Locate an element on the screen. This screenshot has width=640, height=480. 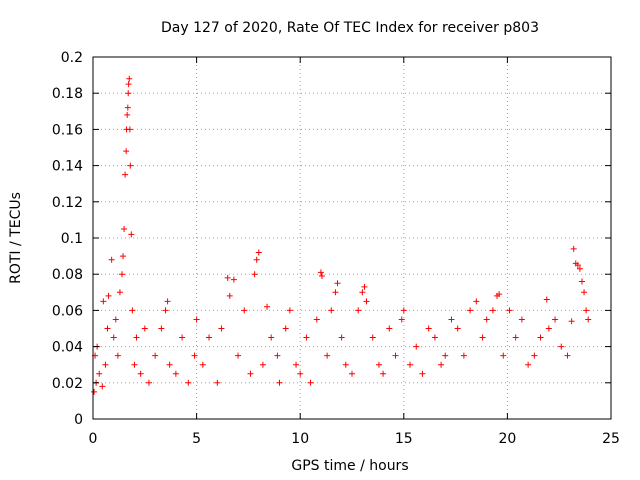
x-tick-label: 0 is located at coordinates (93, 439).